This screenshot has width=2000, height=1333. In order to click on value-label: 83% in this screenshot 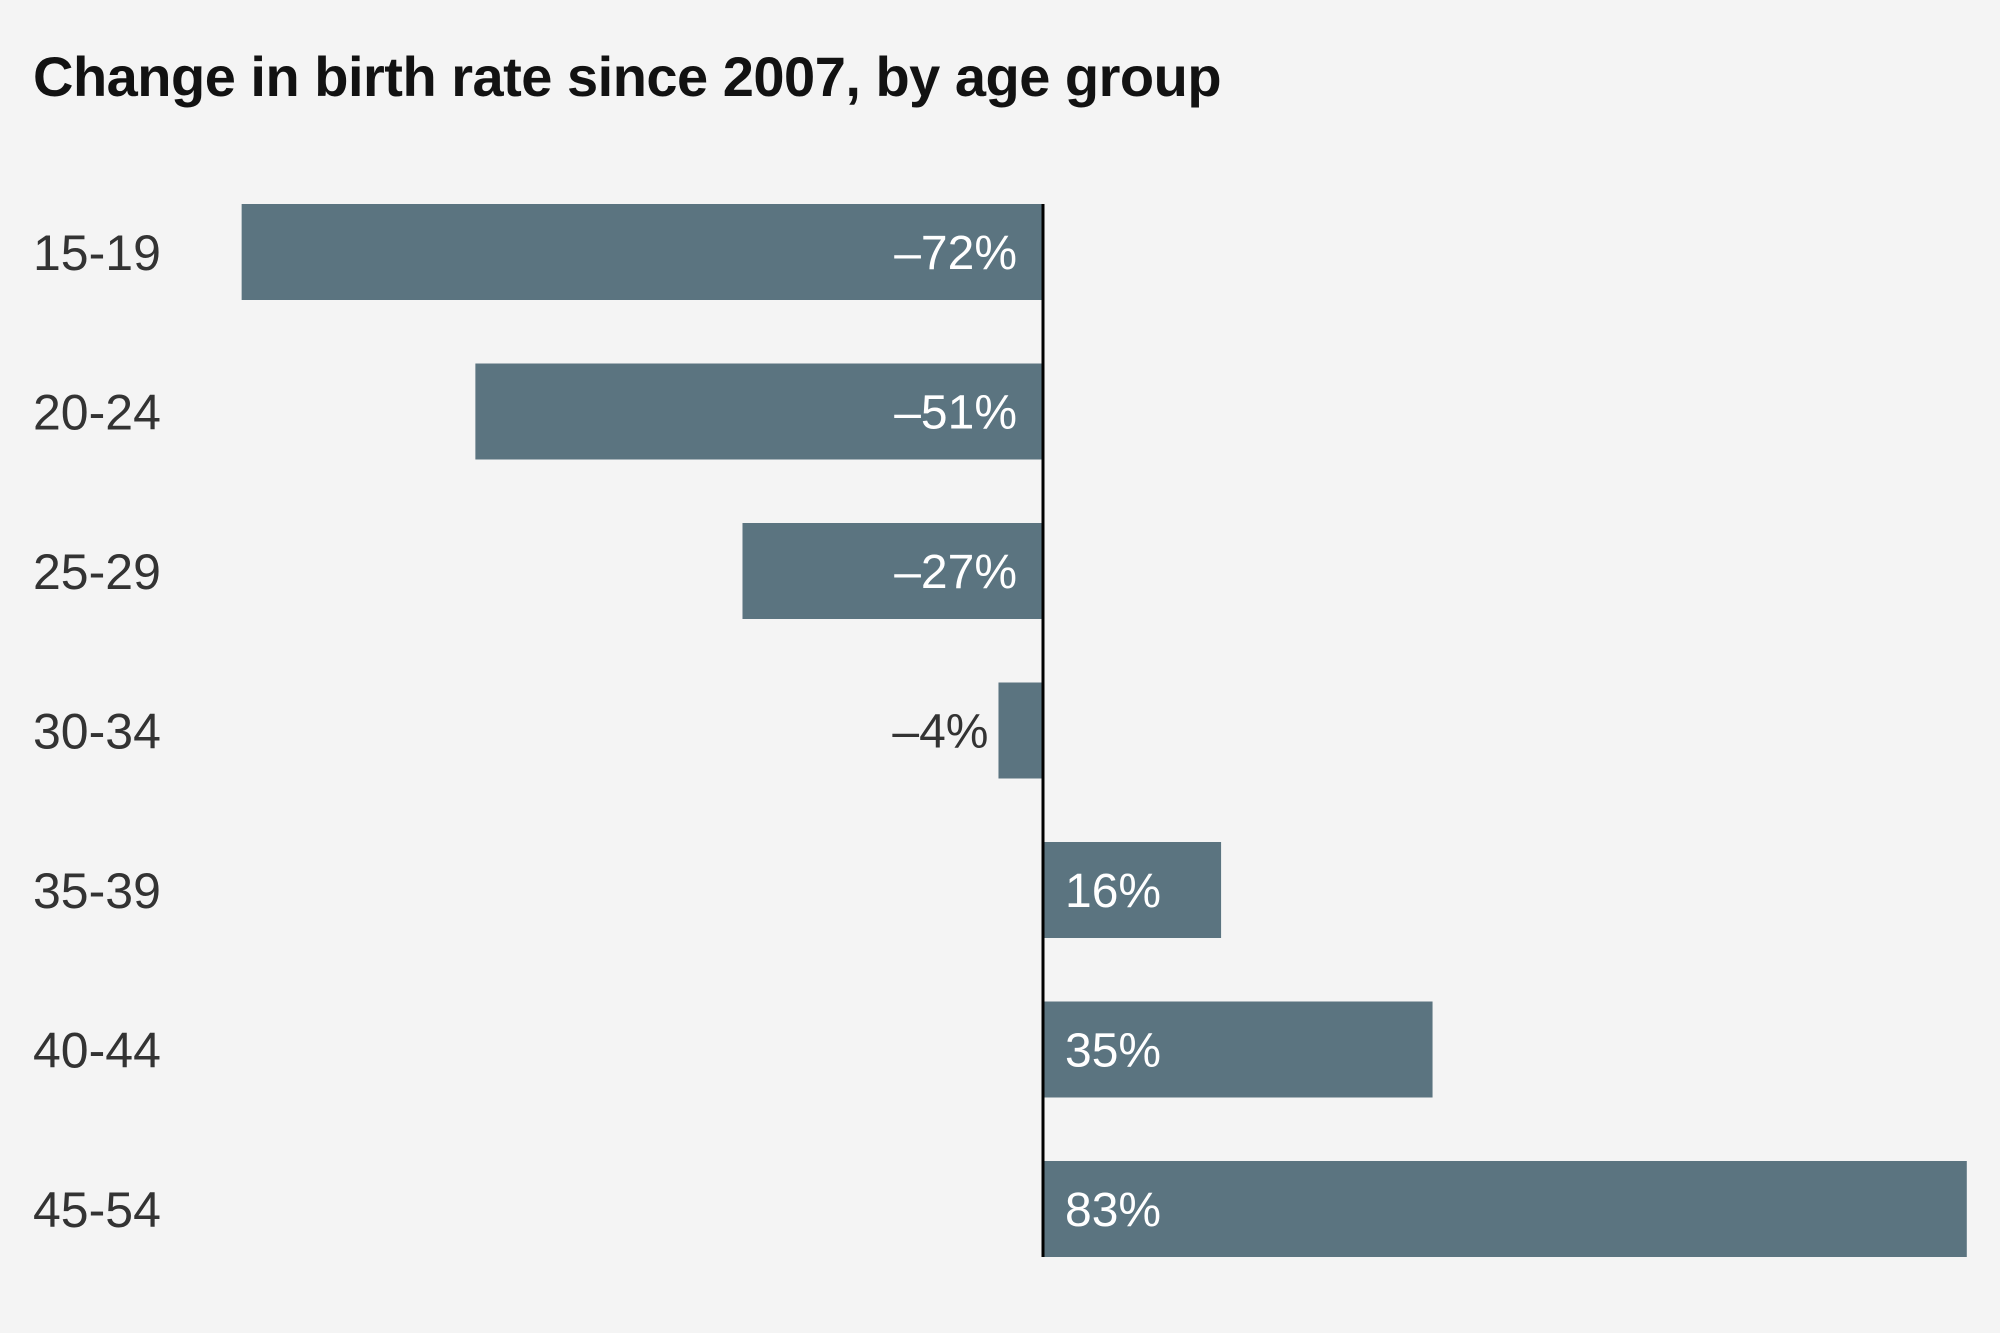, I will do `click(1113, 1210)`.